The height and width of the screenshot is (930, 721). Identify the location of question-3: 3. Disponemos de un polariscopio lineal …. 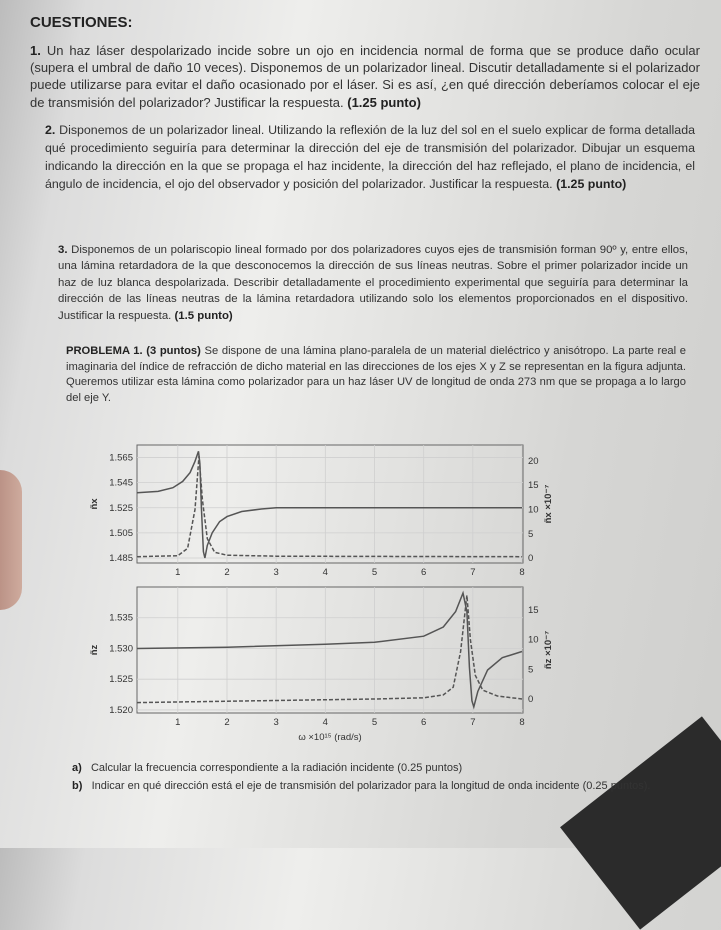
(373, 283).